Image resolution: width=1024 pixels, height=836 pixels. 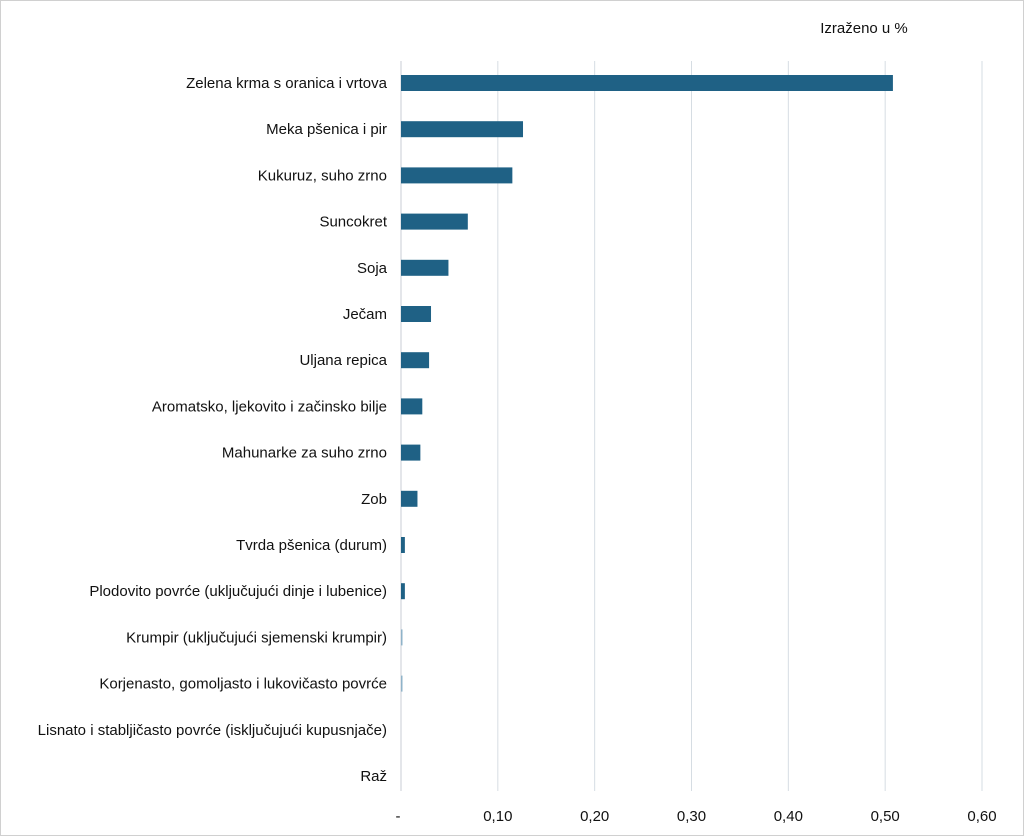 I want to click on category-label: Mahunarke za suho zrno, so click(x=304, y=453).